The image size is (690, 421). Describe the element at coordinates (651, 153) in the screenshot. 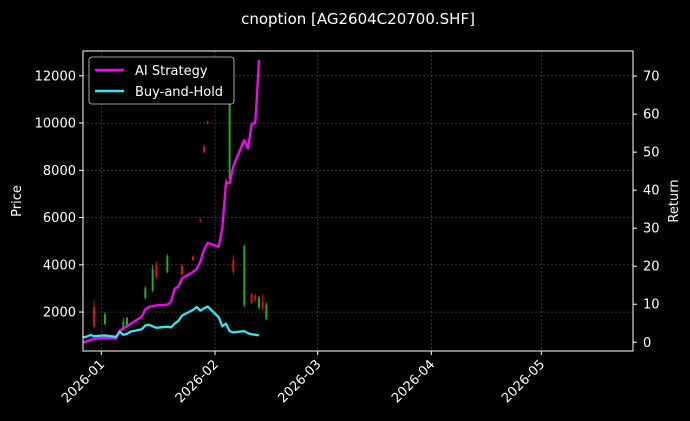

I see `y2-tick-label: 50` at that location.